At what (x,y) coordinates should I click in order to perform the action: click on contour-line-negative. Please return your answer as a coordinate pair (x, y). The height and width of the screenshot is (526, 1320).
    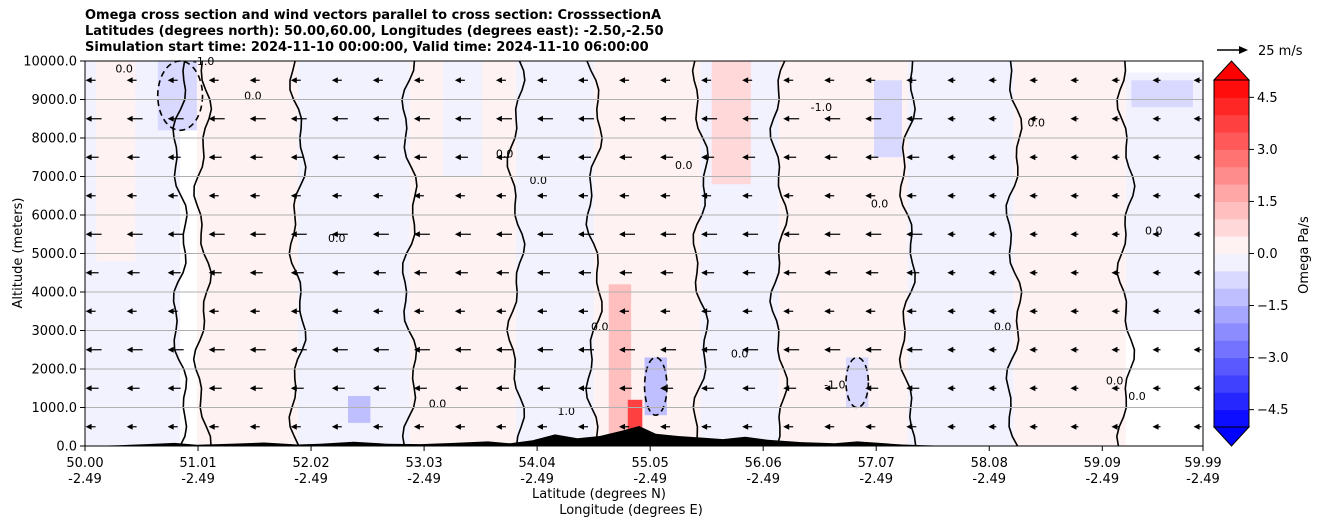
    Looking at the image, I should click on (857, 382).